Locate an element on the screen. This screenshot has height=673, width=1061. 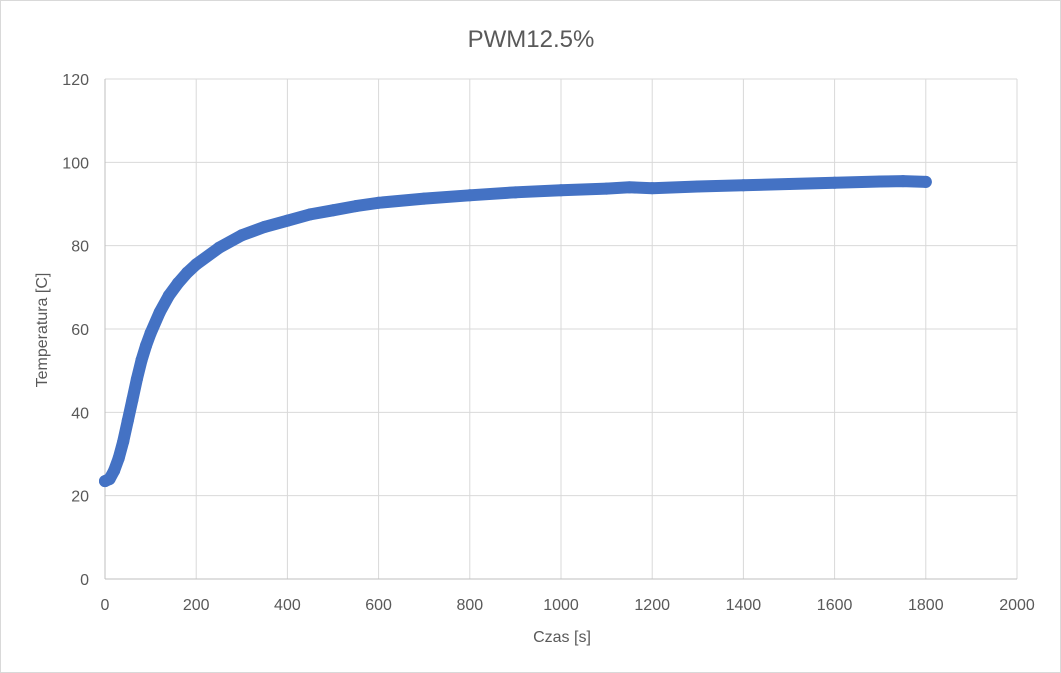
y-axis-title: Temperatura [C] is located at coordinates (42, 330).